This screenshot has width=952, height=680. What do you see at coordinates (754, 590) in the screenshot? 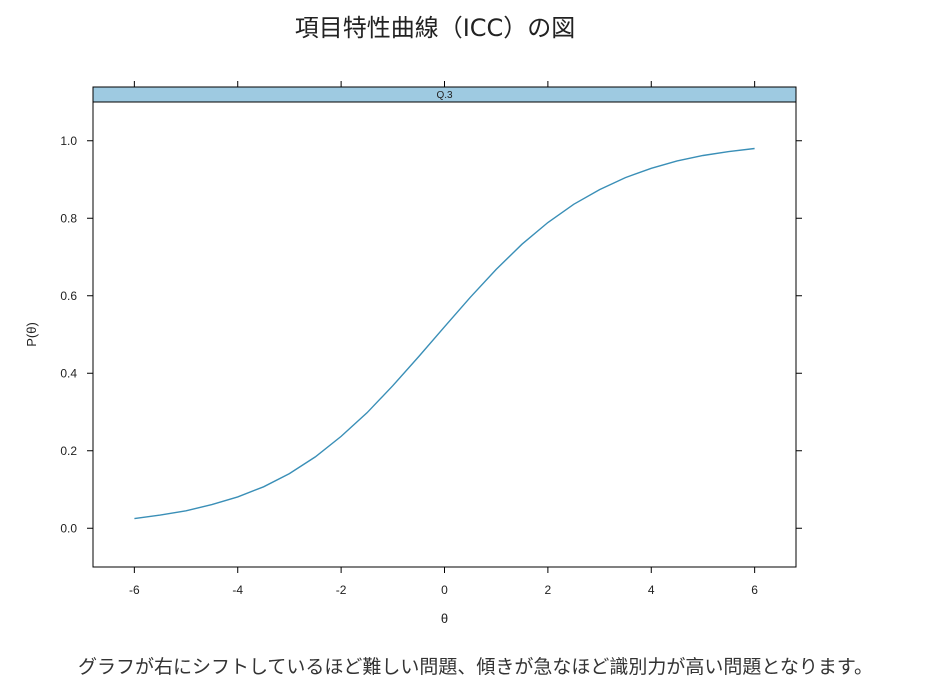
I see `x-tick-label: 6` at bounding box center [754, 590].